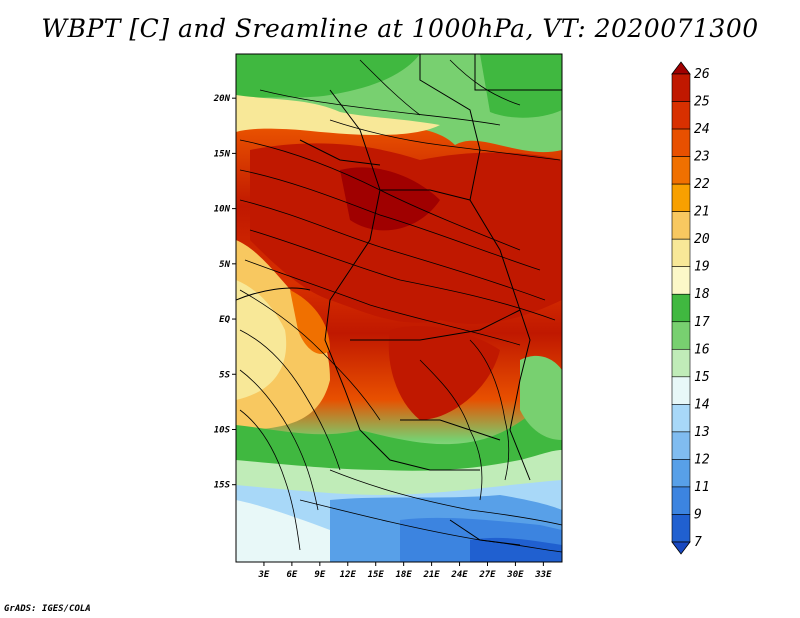  I want to click on colorbar-extend-top, so click(681, 68).